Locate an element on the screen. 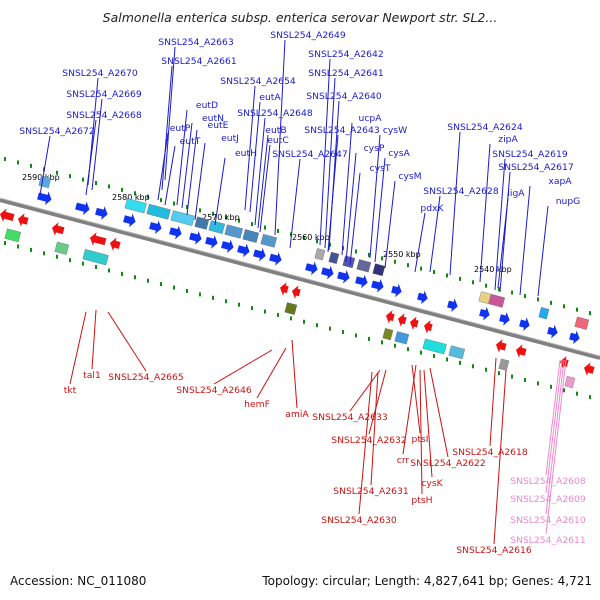 Image resolution: width=600 pixels, height=600 pixels. forward-gene-label: eutB is located at coordinates (275, 130).